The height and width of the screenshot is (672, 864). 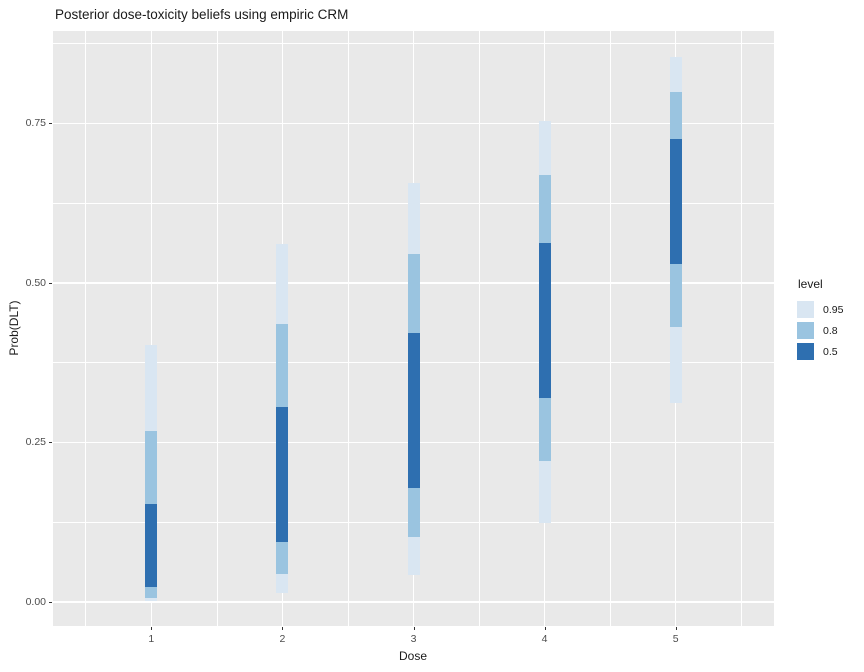 I want to click on legend-entry: 0.5, so click(x=820, y=351).